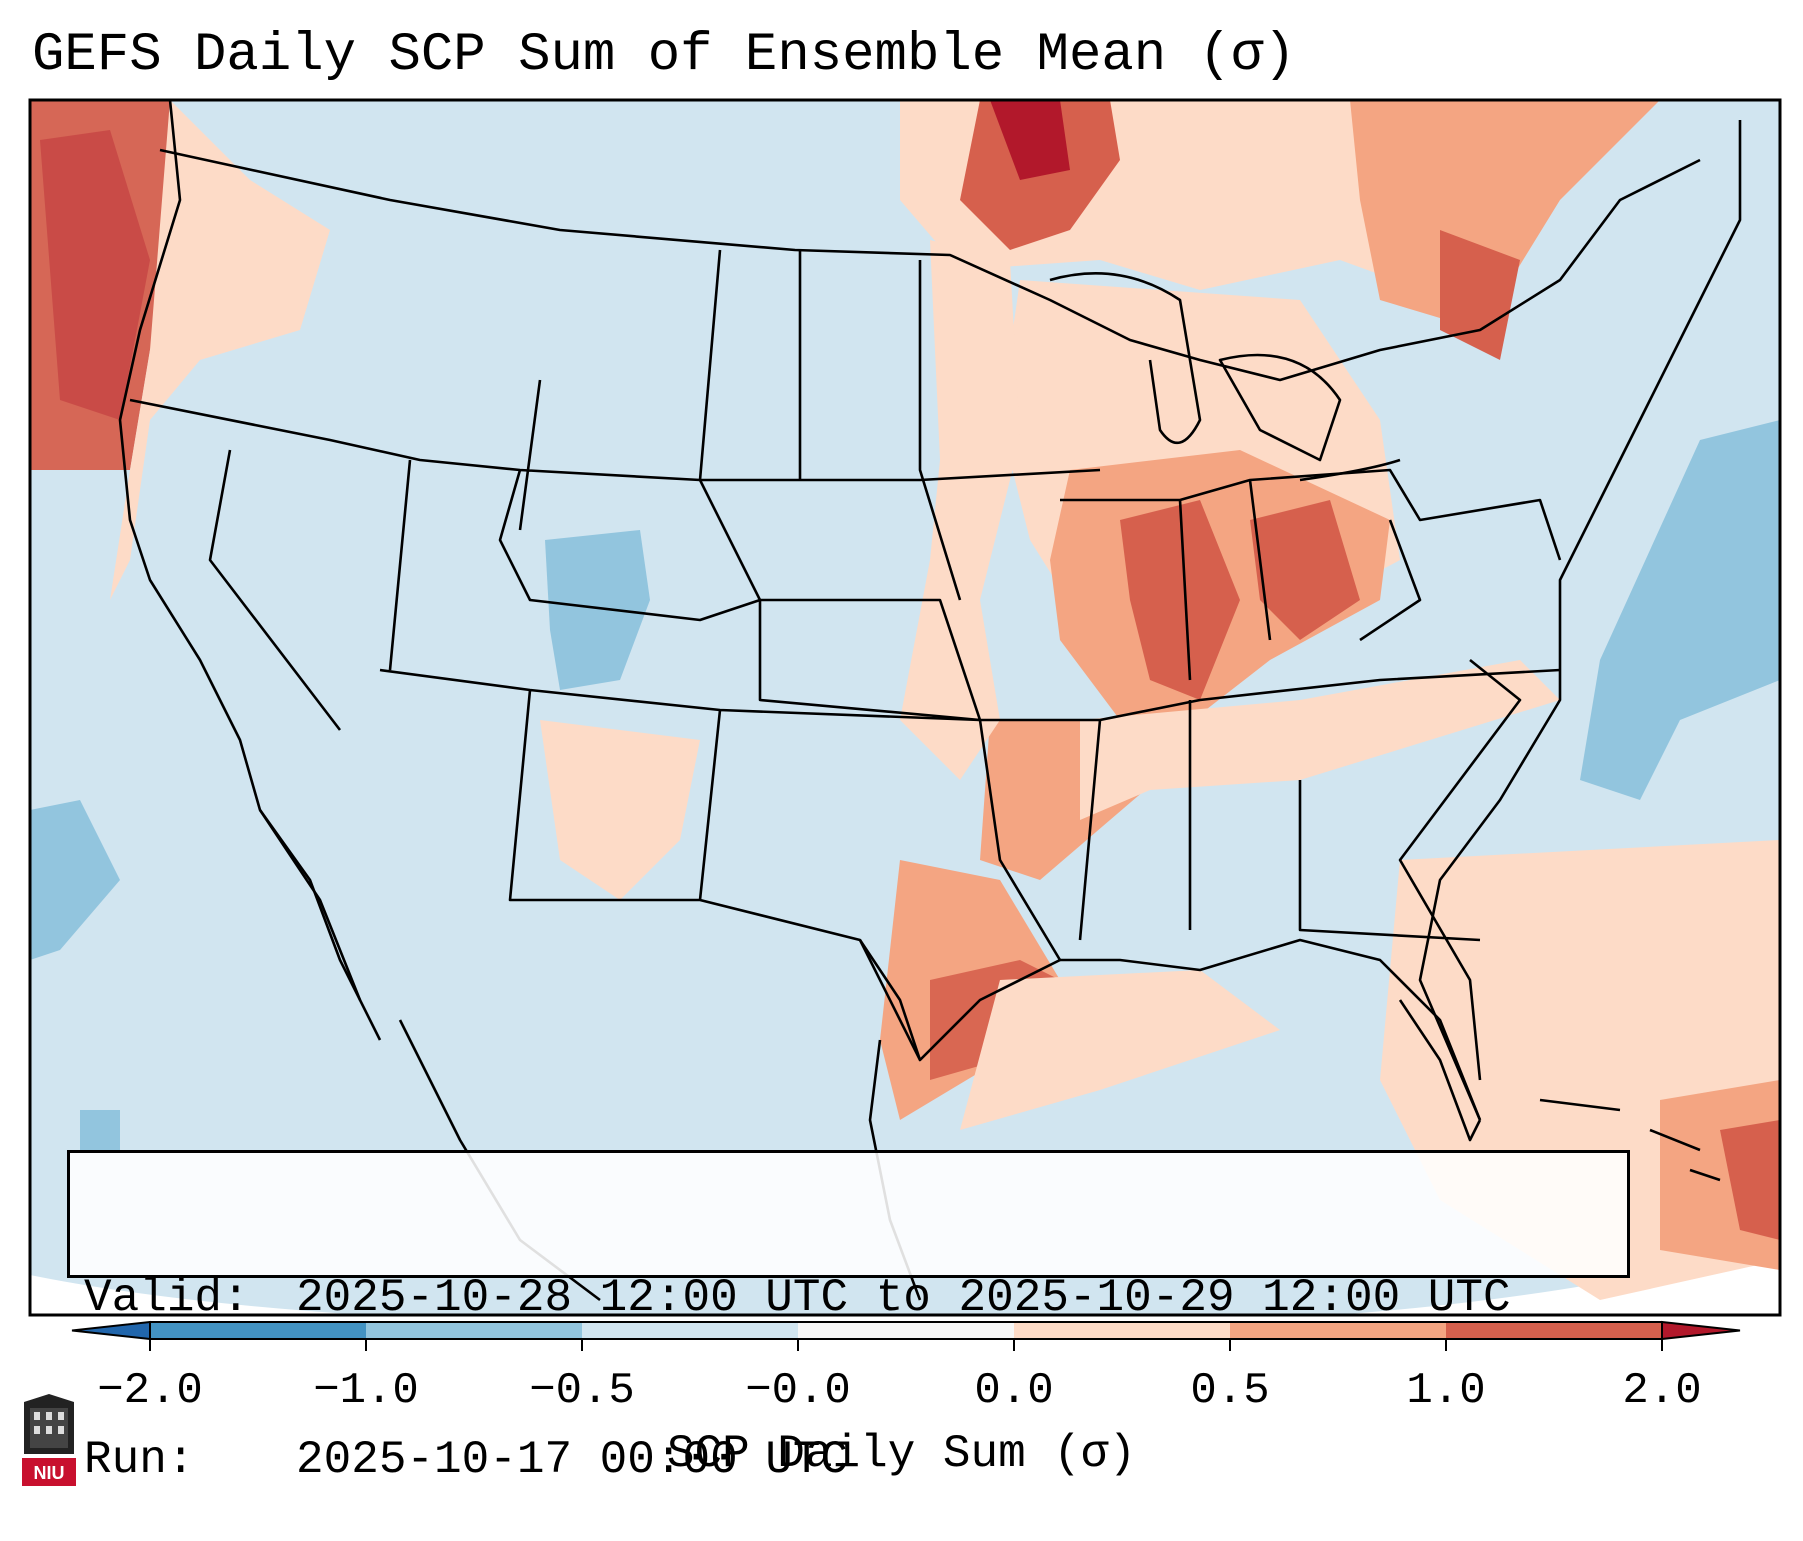 The height and width of the screenshot is (1541, 1803). I want to click on region-new-mexico-light, so click(620, 810).